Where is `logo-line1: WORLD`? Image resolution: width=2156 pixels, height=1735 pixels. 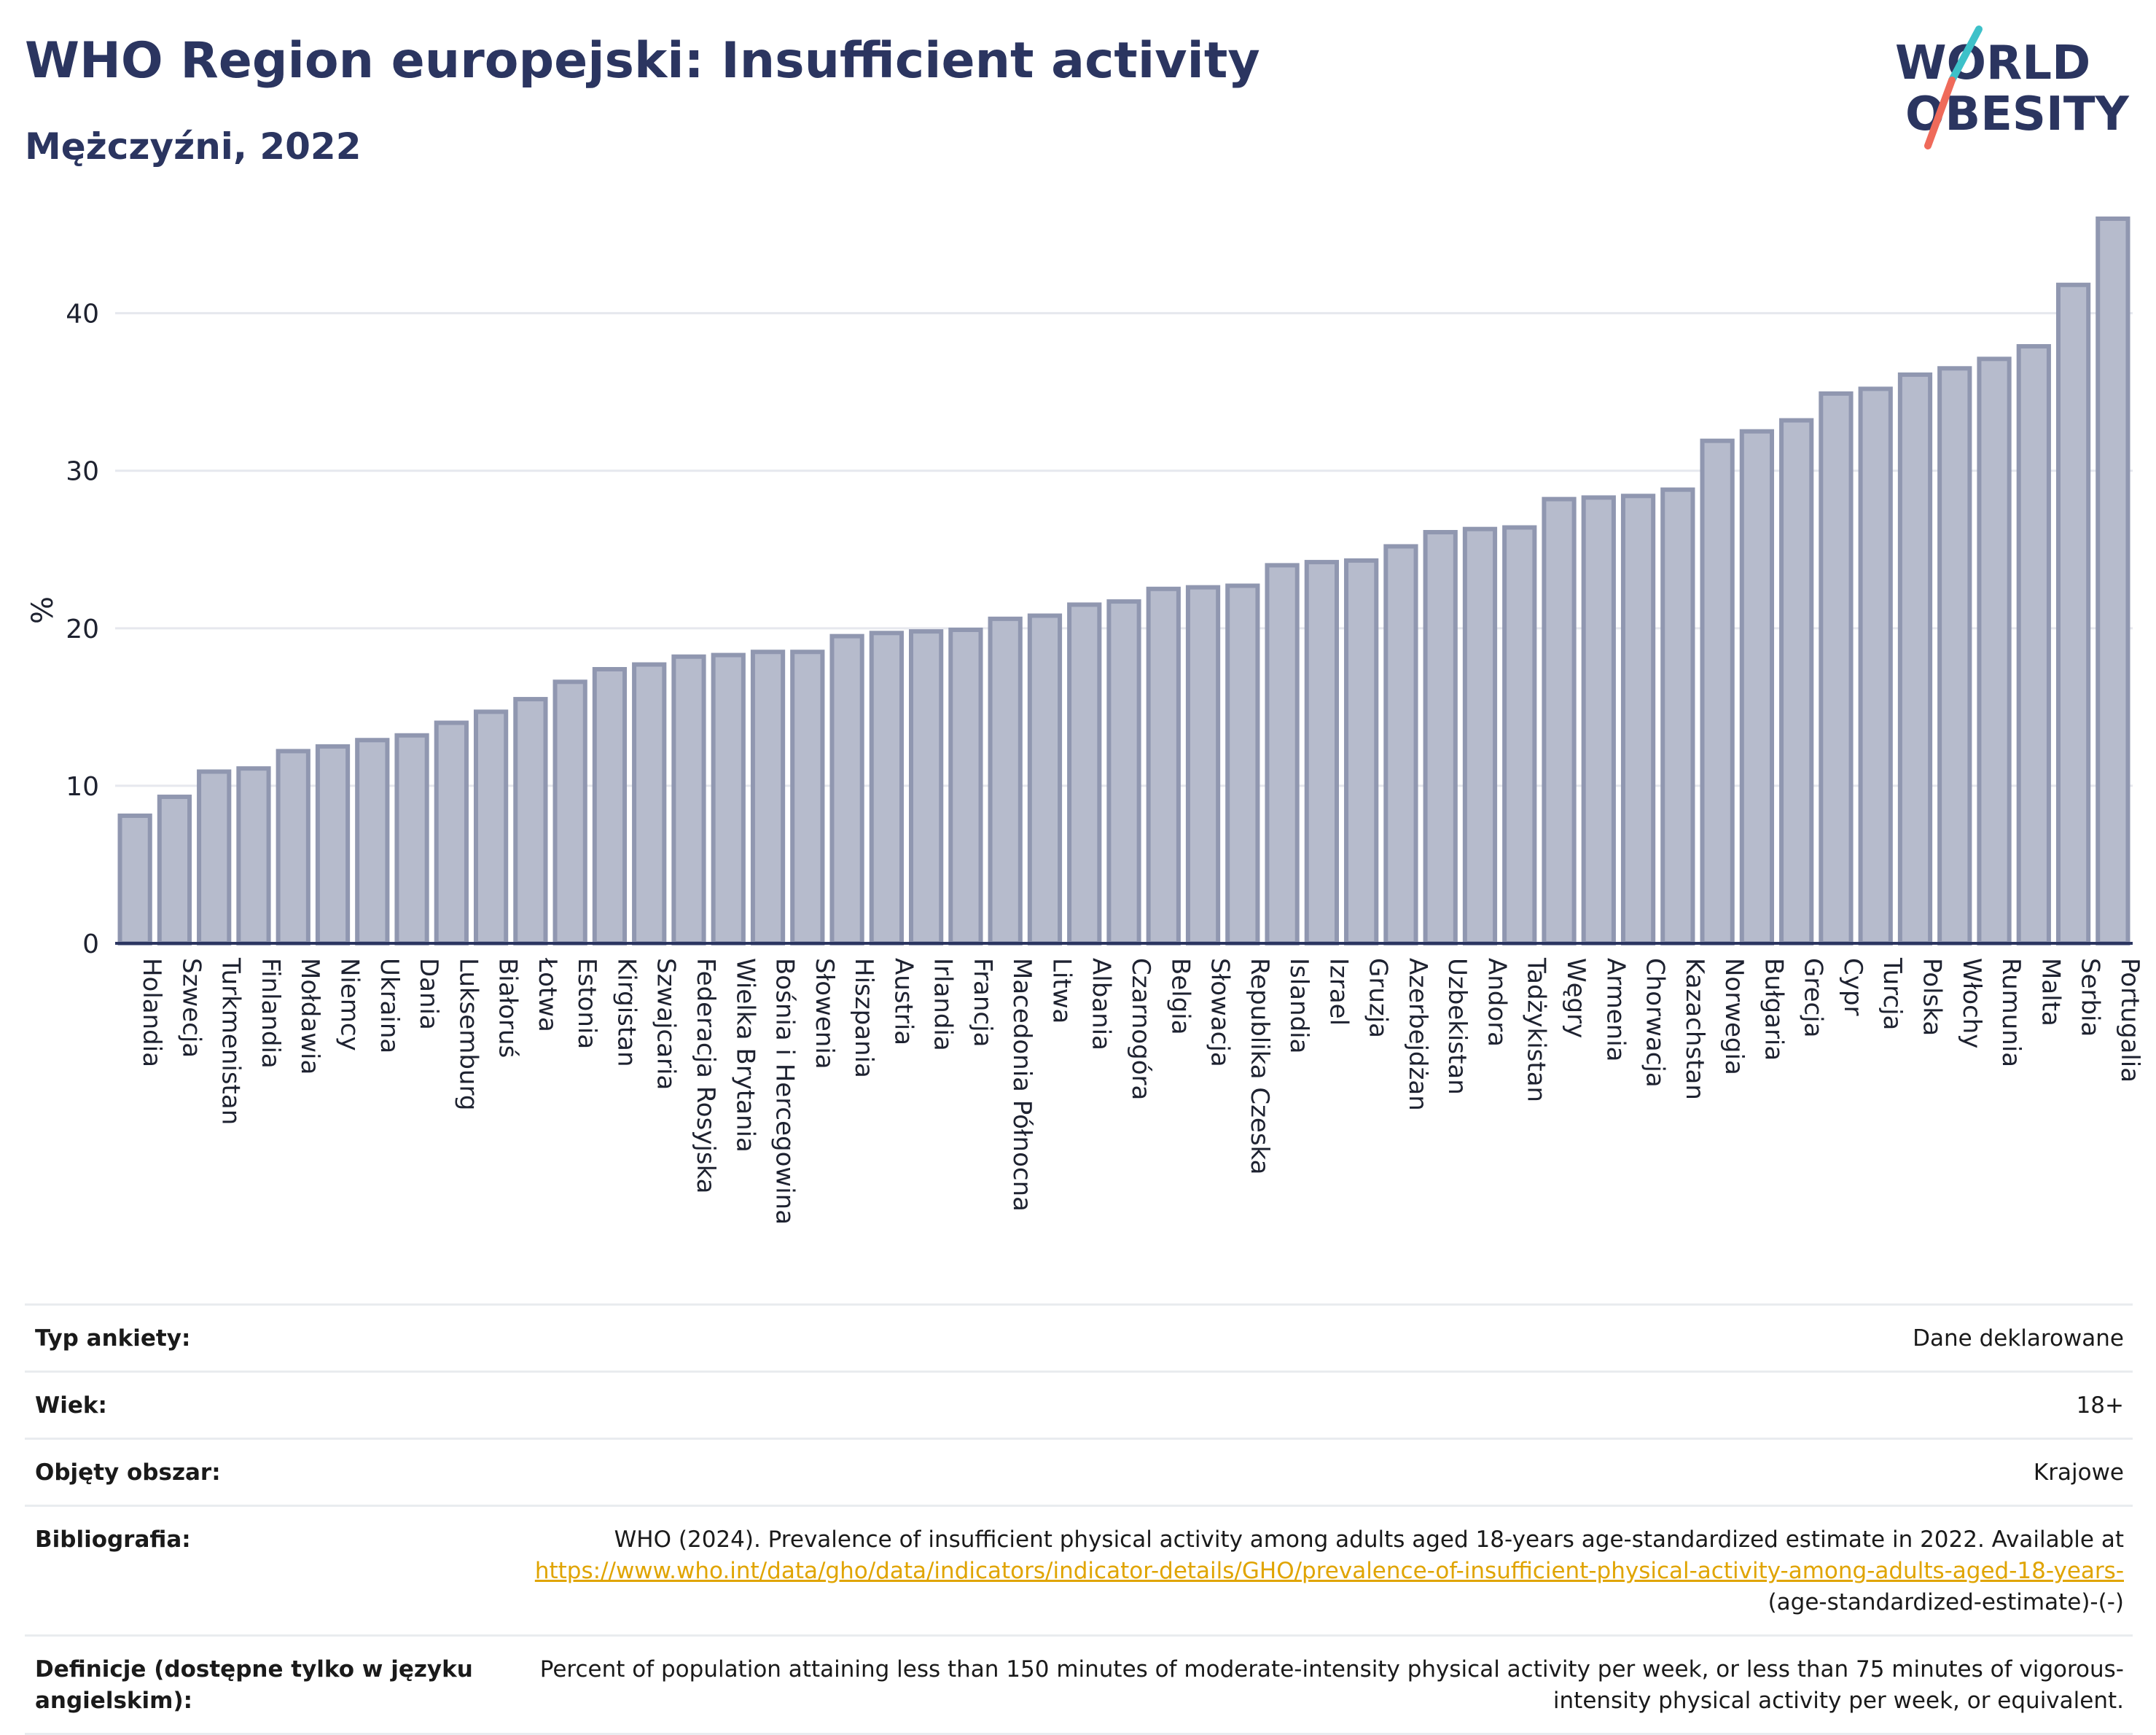 logo-line1: WORLD is located at coordinates (1992, 63).